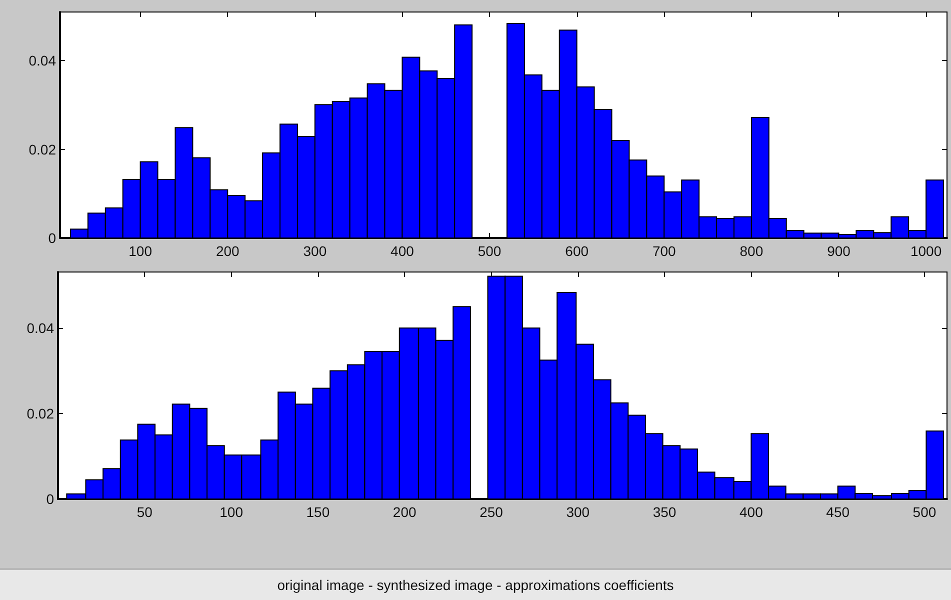 The width and height of the screenshot is (951, 600). I want to click on x-tick-label: 1000, so click(926, 251).